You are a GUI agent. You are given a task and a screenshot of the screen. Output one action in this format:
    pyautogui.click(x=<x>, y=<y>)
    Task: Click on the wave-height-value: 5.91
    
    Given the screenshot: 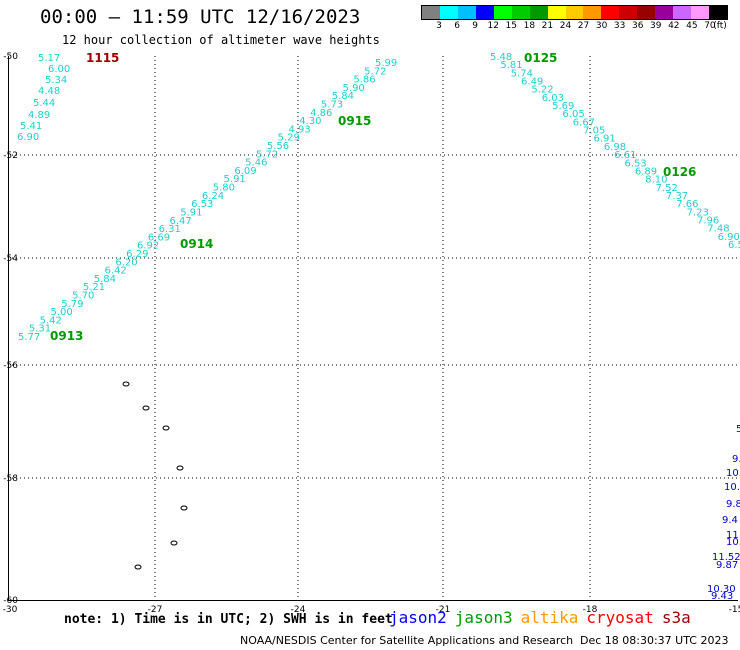 What is the action you would take?
    pyautogui.click(x=191, y=212)
    